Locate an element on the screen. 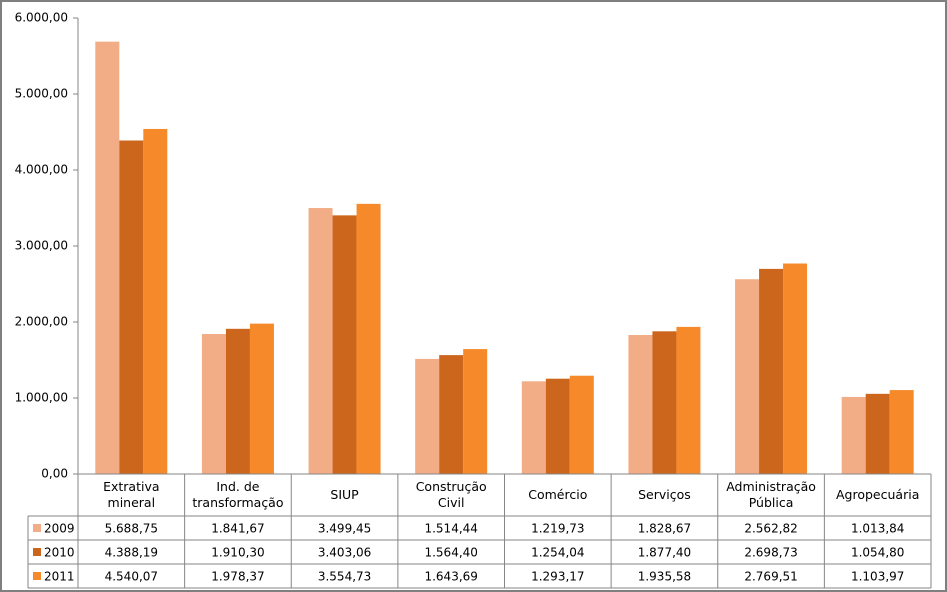 The width and height of the screenshot is (947, 592). x-tick-label: Ind. de transformação is located at coordinates (238, 494).